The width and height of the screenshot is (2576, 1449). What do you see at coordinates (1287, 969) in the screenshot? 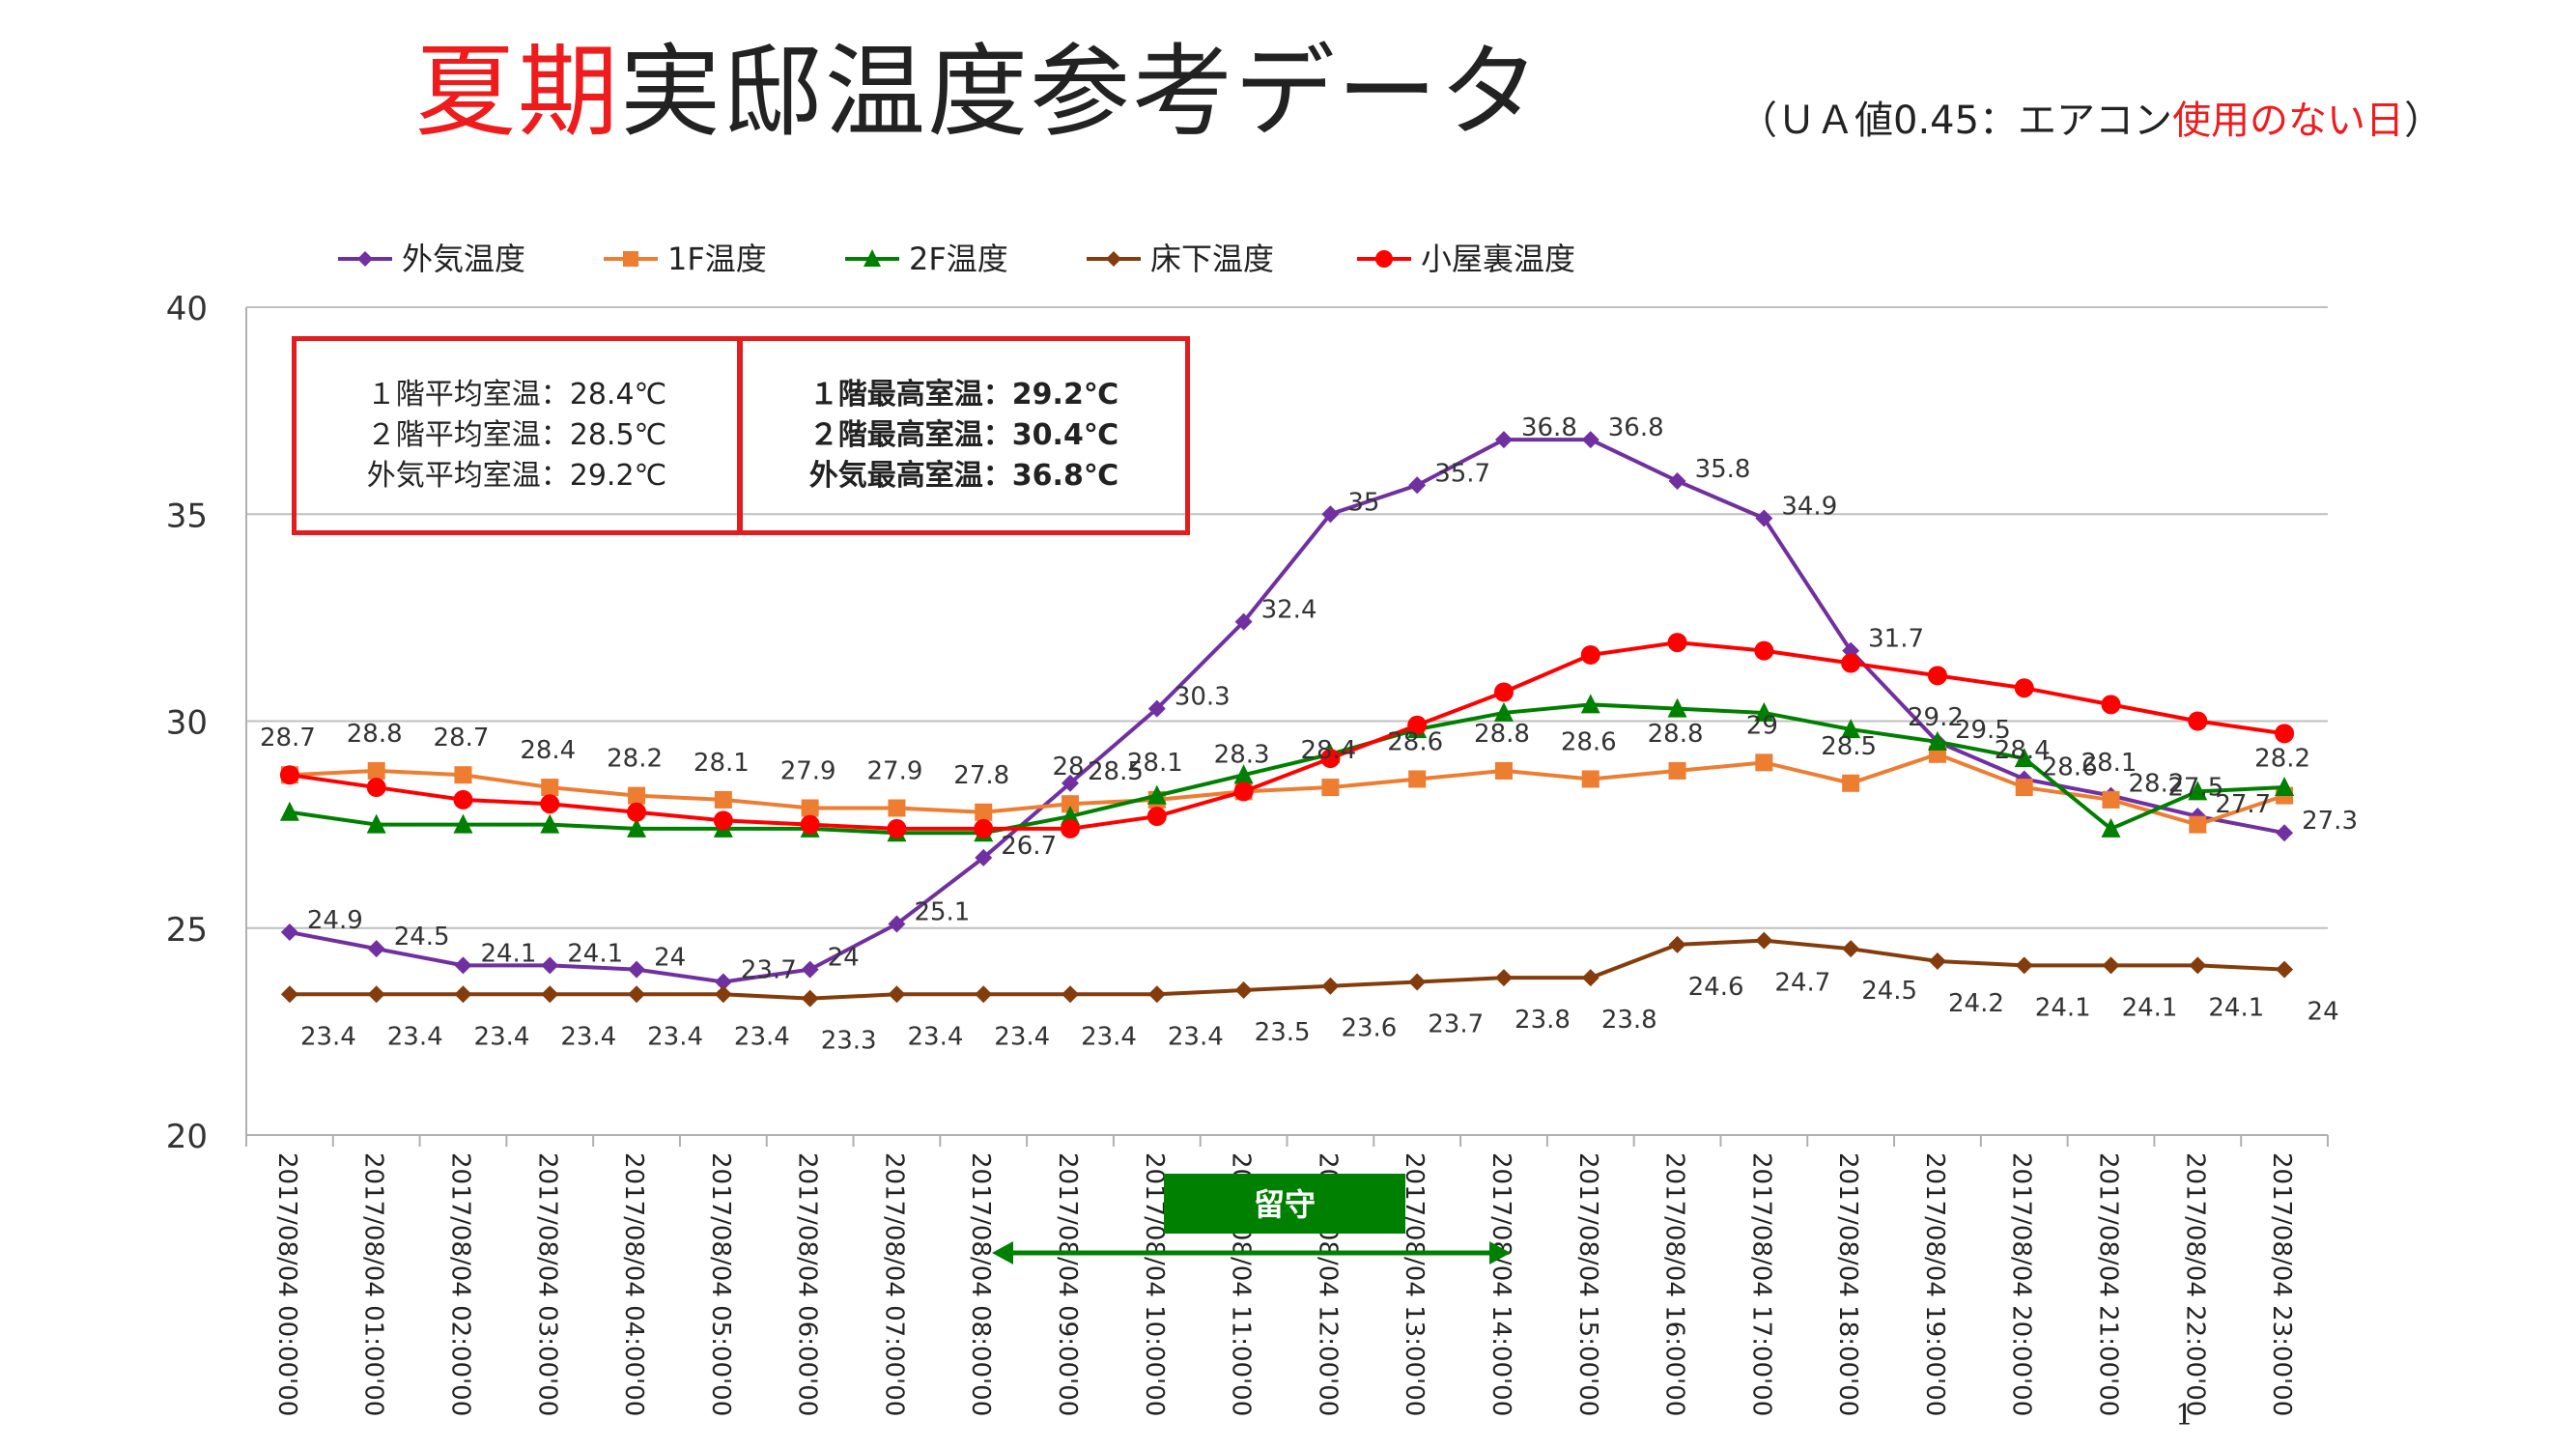
I see `series-line-underfloor` at bounding box center [1287, 969].